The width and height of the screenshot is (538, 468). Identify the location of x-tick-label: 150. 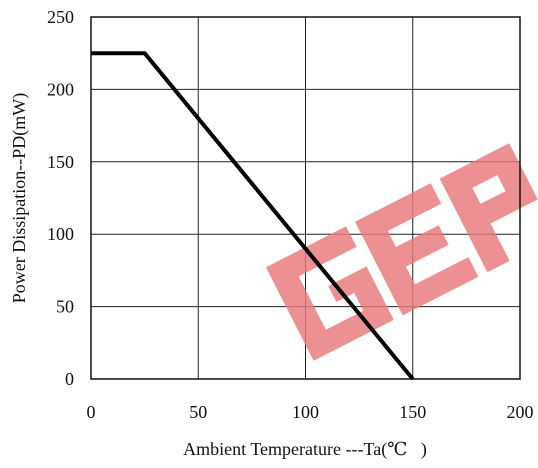
(412, 412).